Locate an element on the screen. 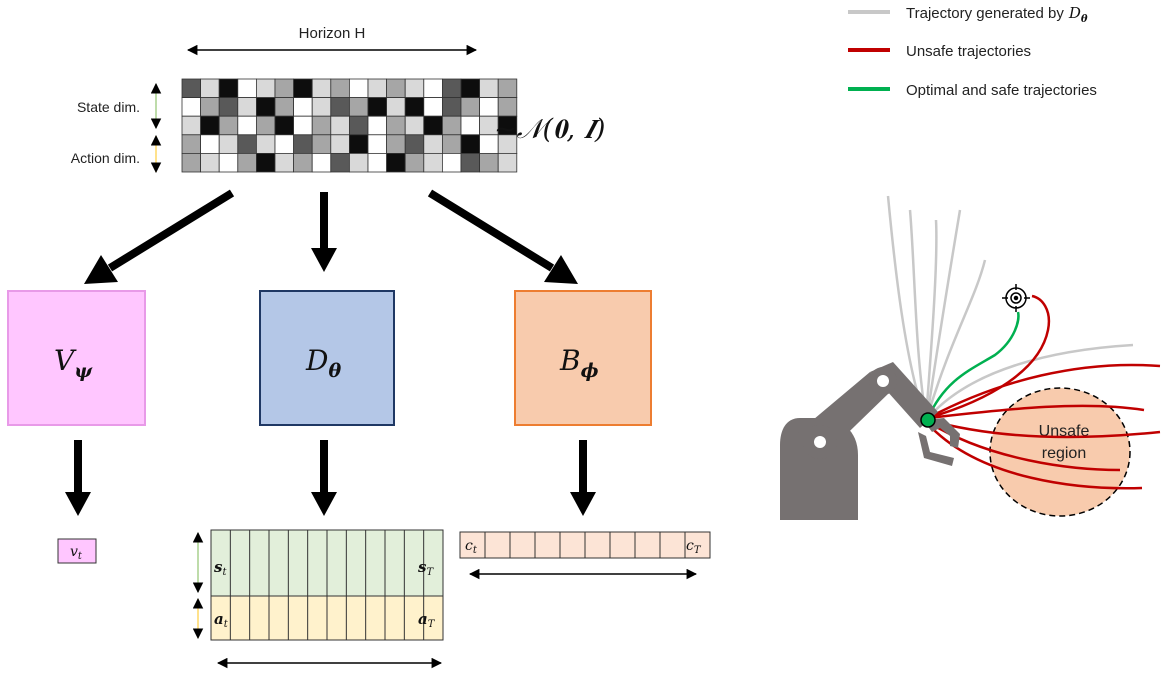  unsafe-trajectories is located at coordinates (1044, 392).